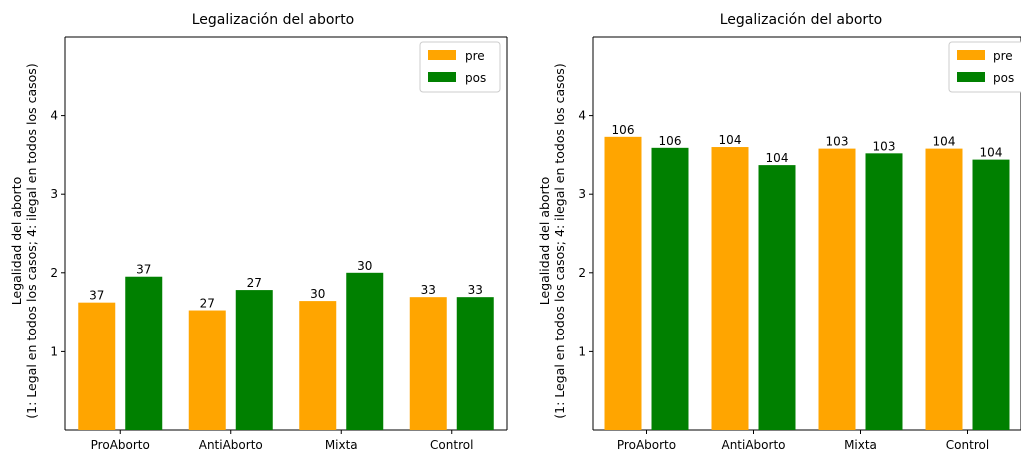 This screenshot has height=455, width=1021. I want to click on chart-left-data-label-pos-mixta: 30, so click(364, 266).